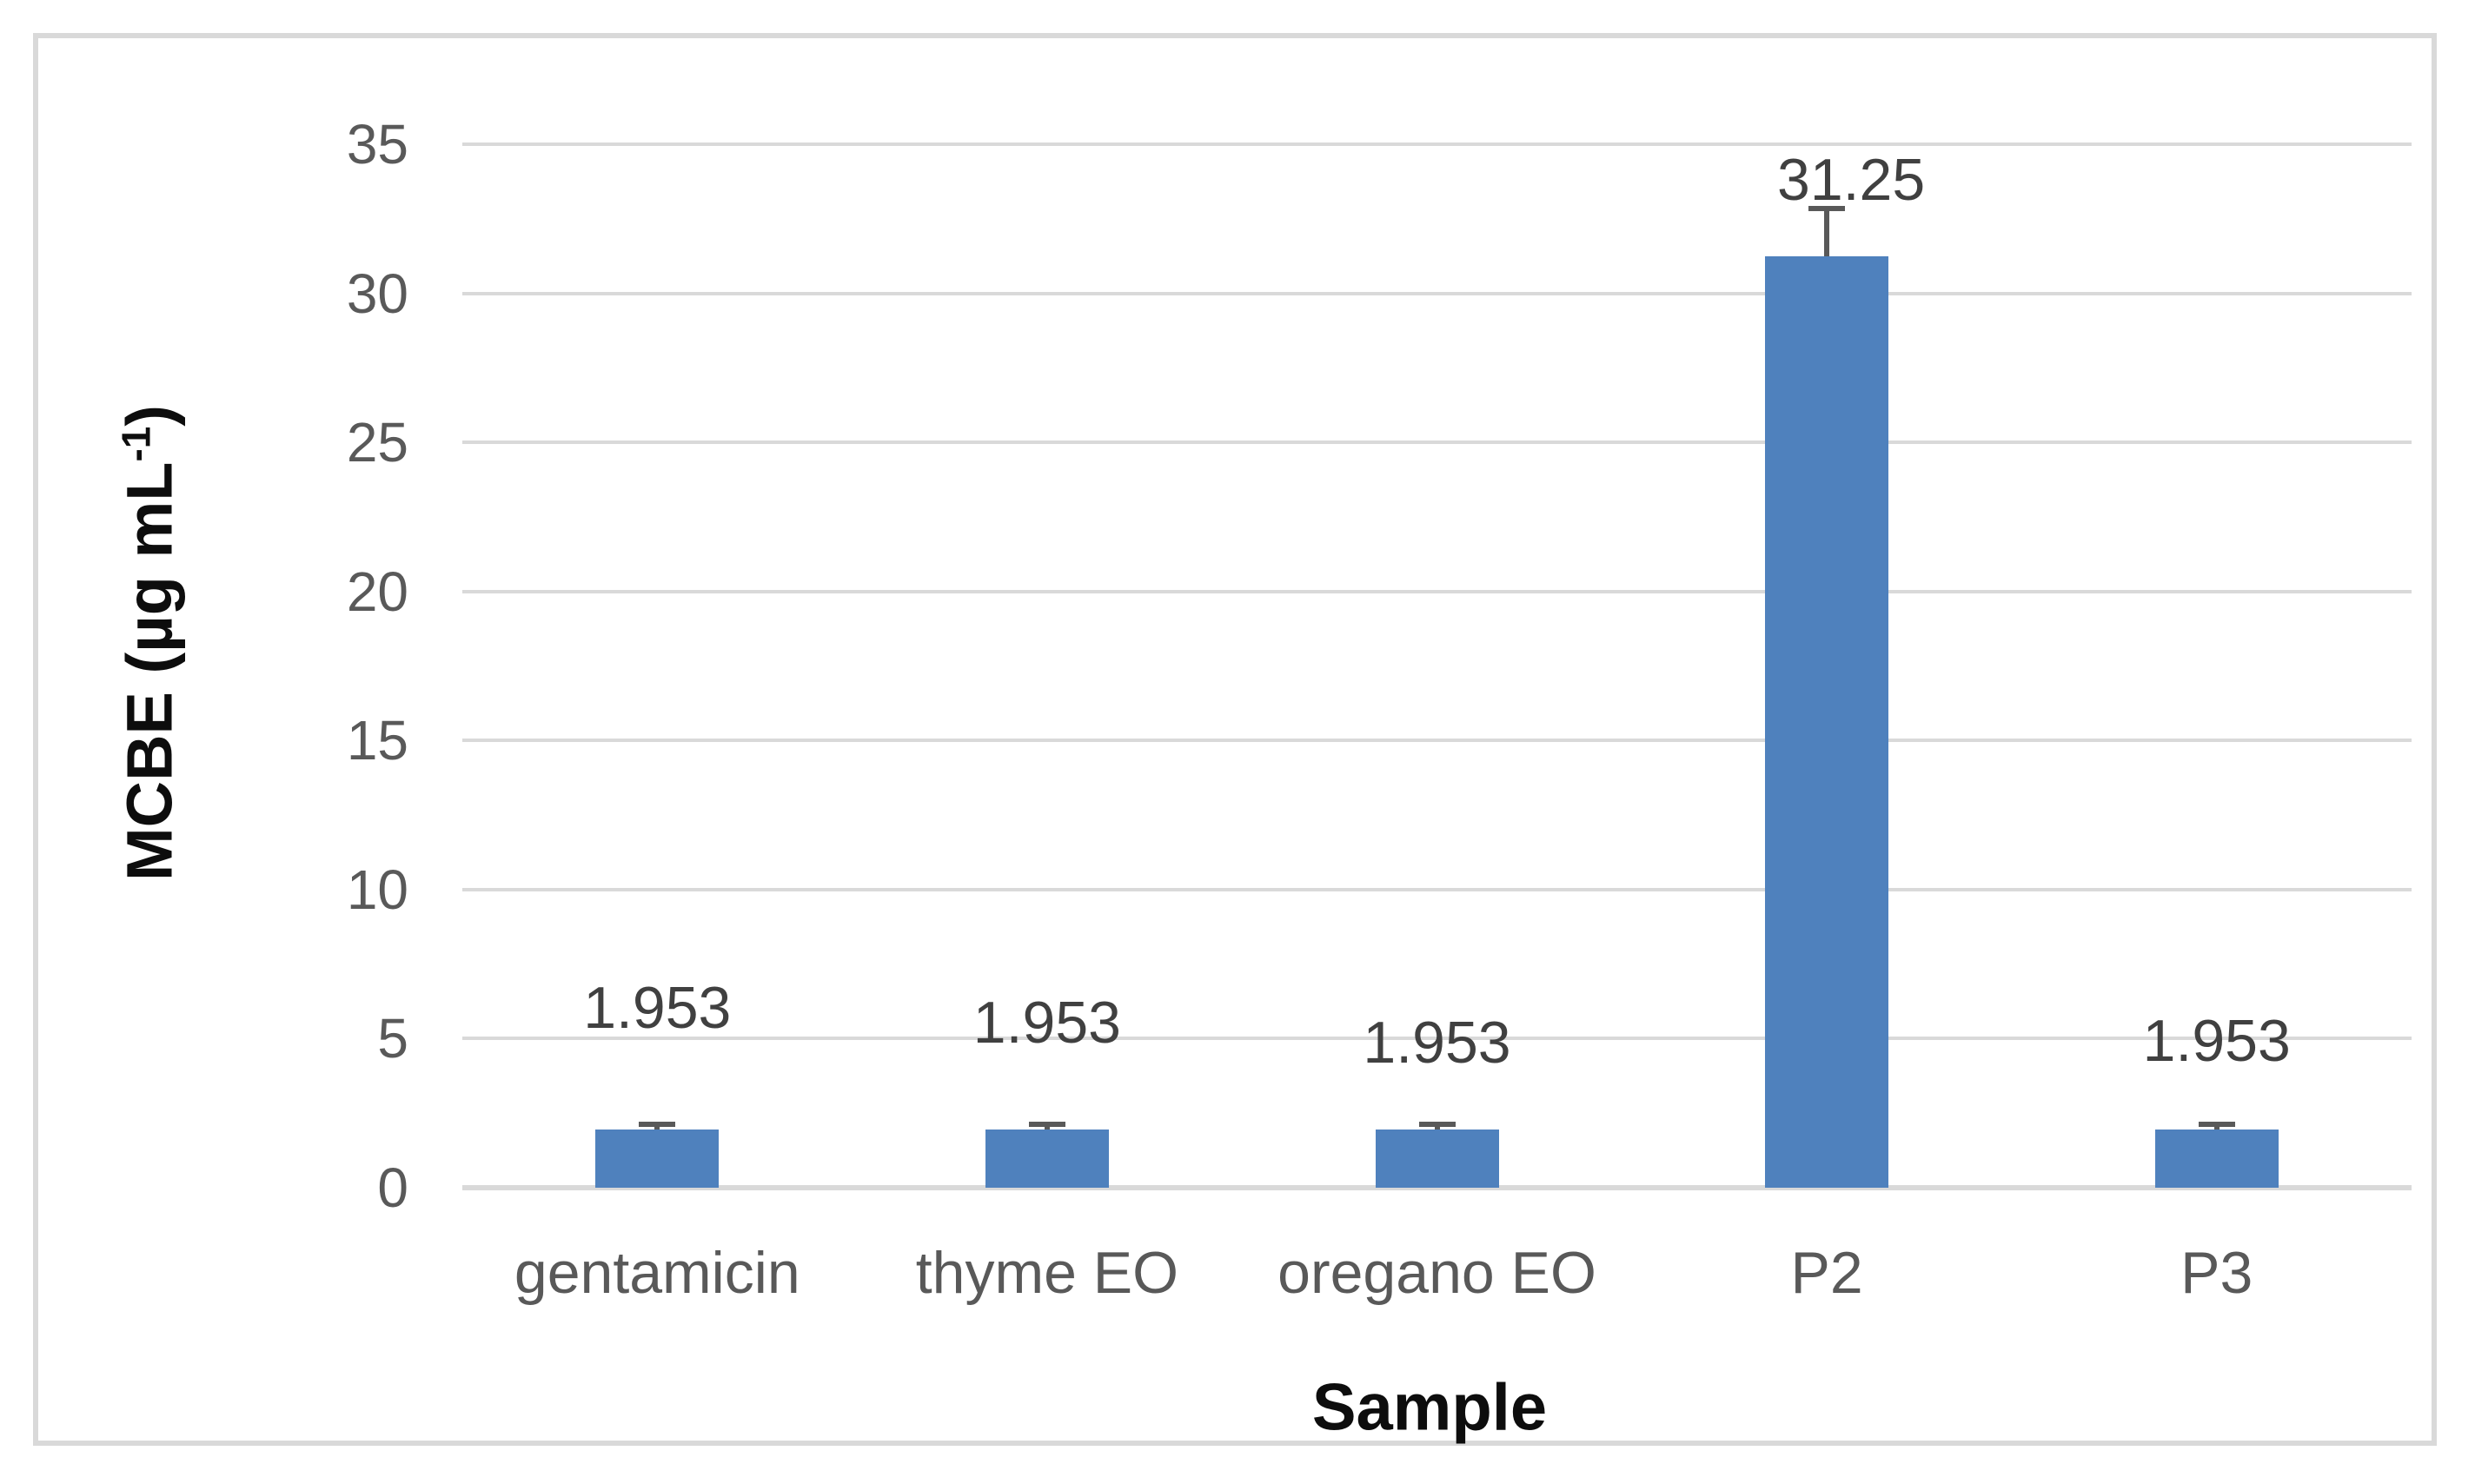 This screenshot has height=1484, width=2475. What do you see at coordinates (1047, 1273) in the screenshot?
I see `category-label-thyme-eo: thyme EO` at bounding box center [1047, 1273].